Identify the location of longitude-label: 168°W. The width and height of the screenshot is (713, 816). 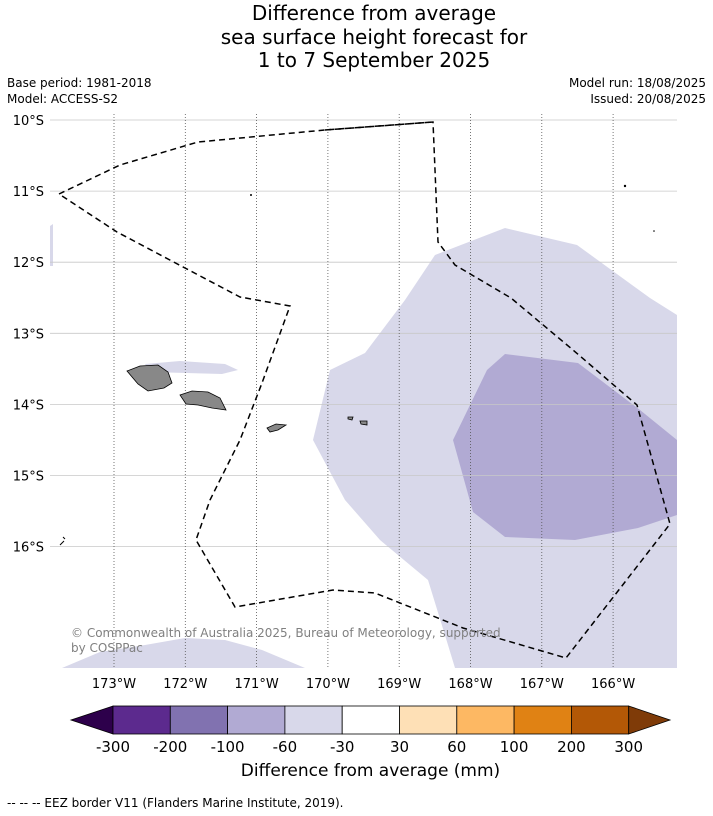
(470, 684).